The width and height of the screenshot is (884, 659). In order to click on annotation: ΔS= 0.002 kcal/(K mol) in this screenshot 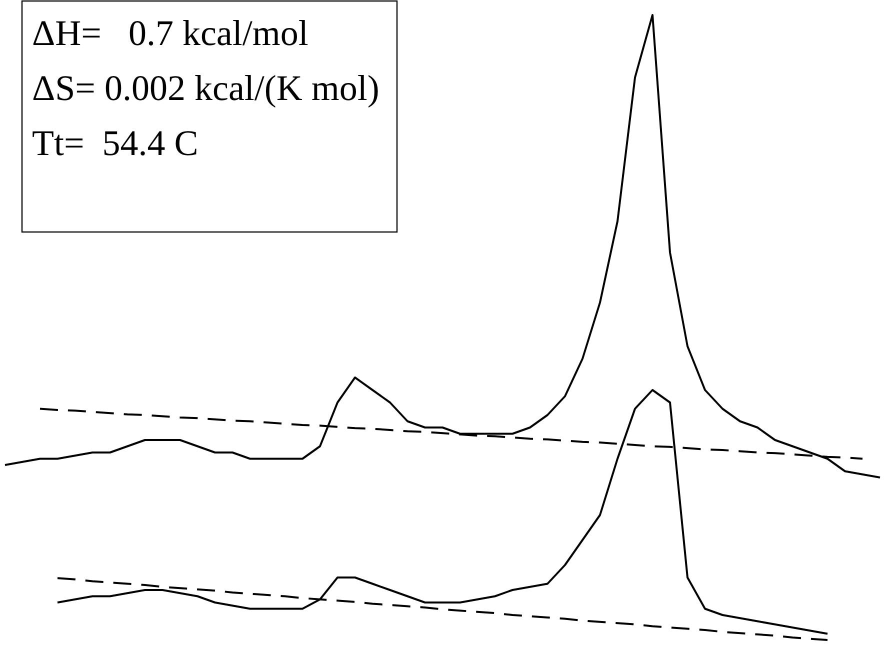, I will do `click(206, 88)`.